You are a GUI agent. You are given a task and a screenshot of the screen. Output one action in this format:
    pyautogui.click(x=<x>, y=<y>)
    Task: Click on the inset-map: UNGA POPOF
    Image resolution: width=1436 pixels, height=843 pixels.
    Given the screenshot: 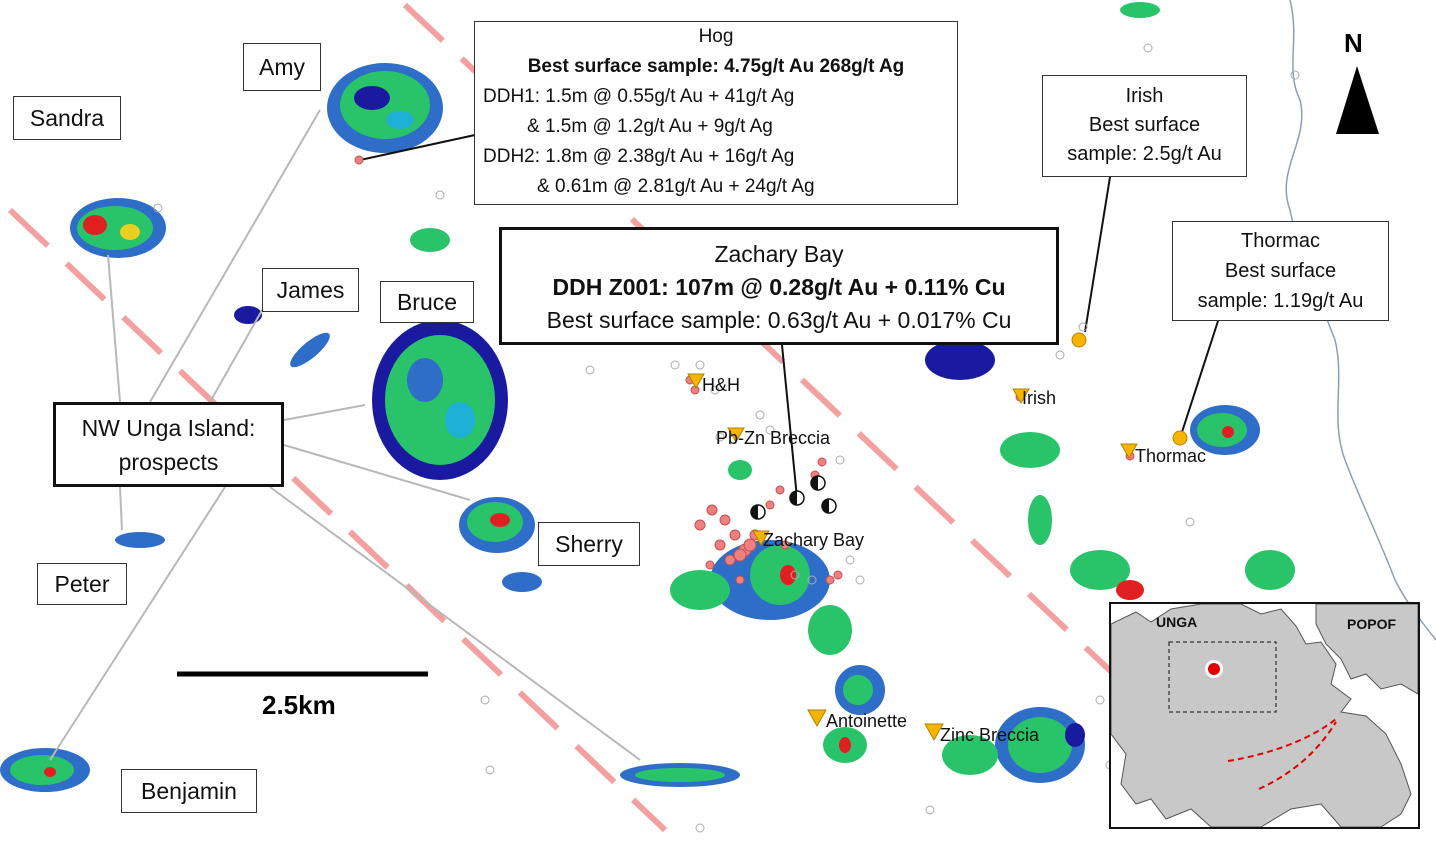 What is the action you would take?
    pyautogui.click(x=1264, y=715)
    